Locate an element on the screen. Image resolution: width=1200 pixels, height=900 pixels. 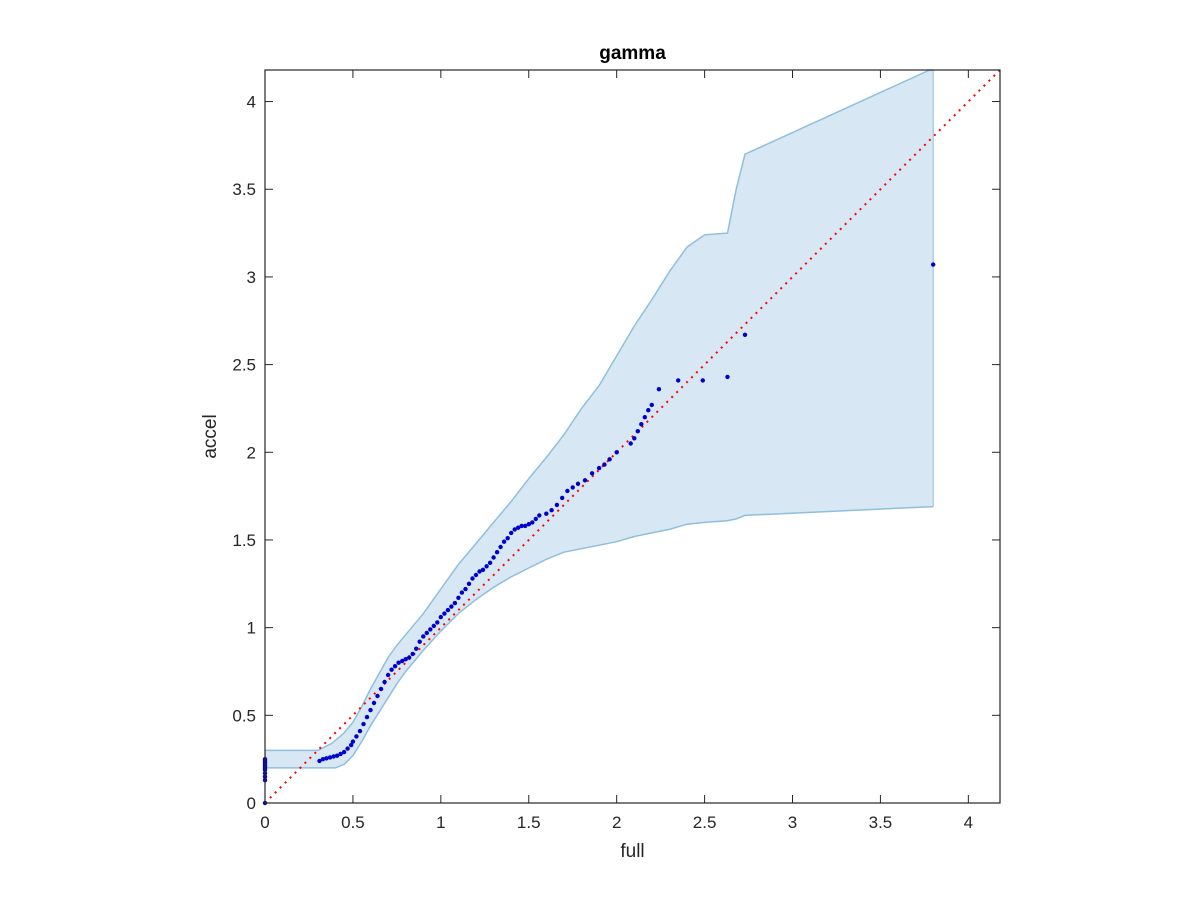
x-tick-label: 2.5 is located at coordinates (705, 822).